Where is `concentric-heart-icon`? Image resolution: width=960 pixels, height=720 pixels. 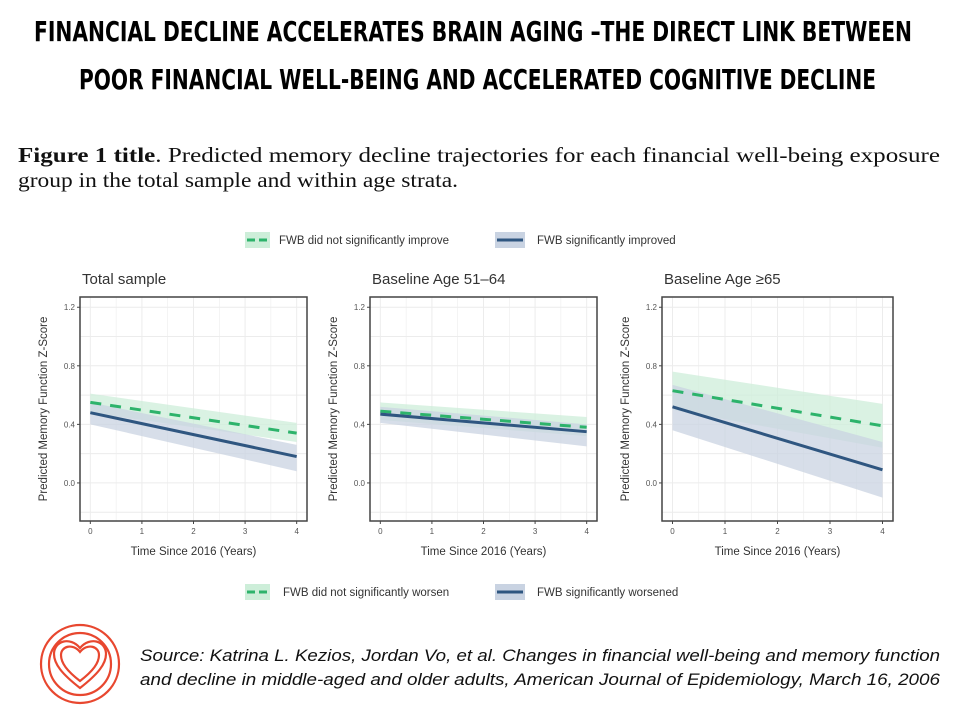
concentric-heart-icon is located at coordinates (80, 664).